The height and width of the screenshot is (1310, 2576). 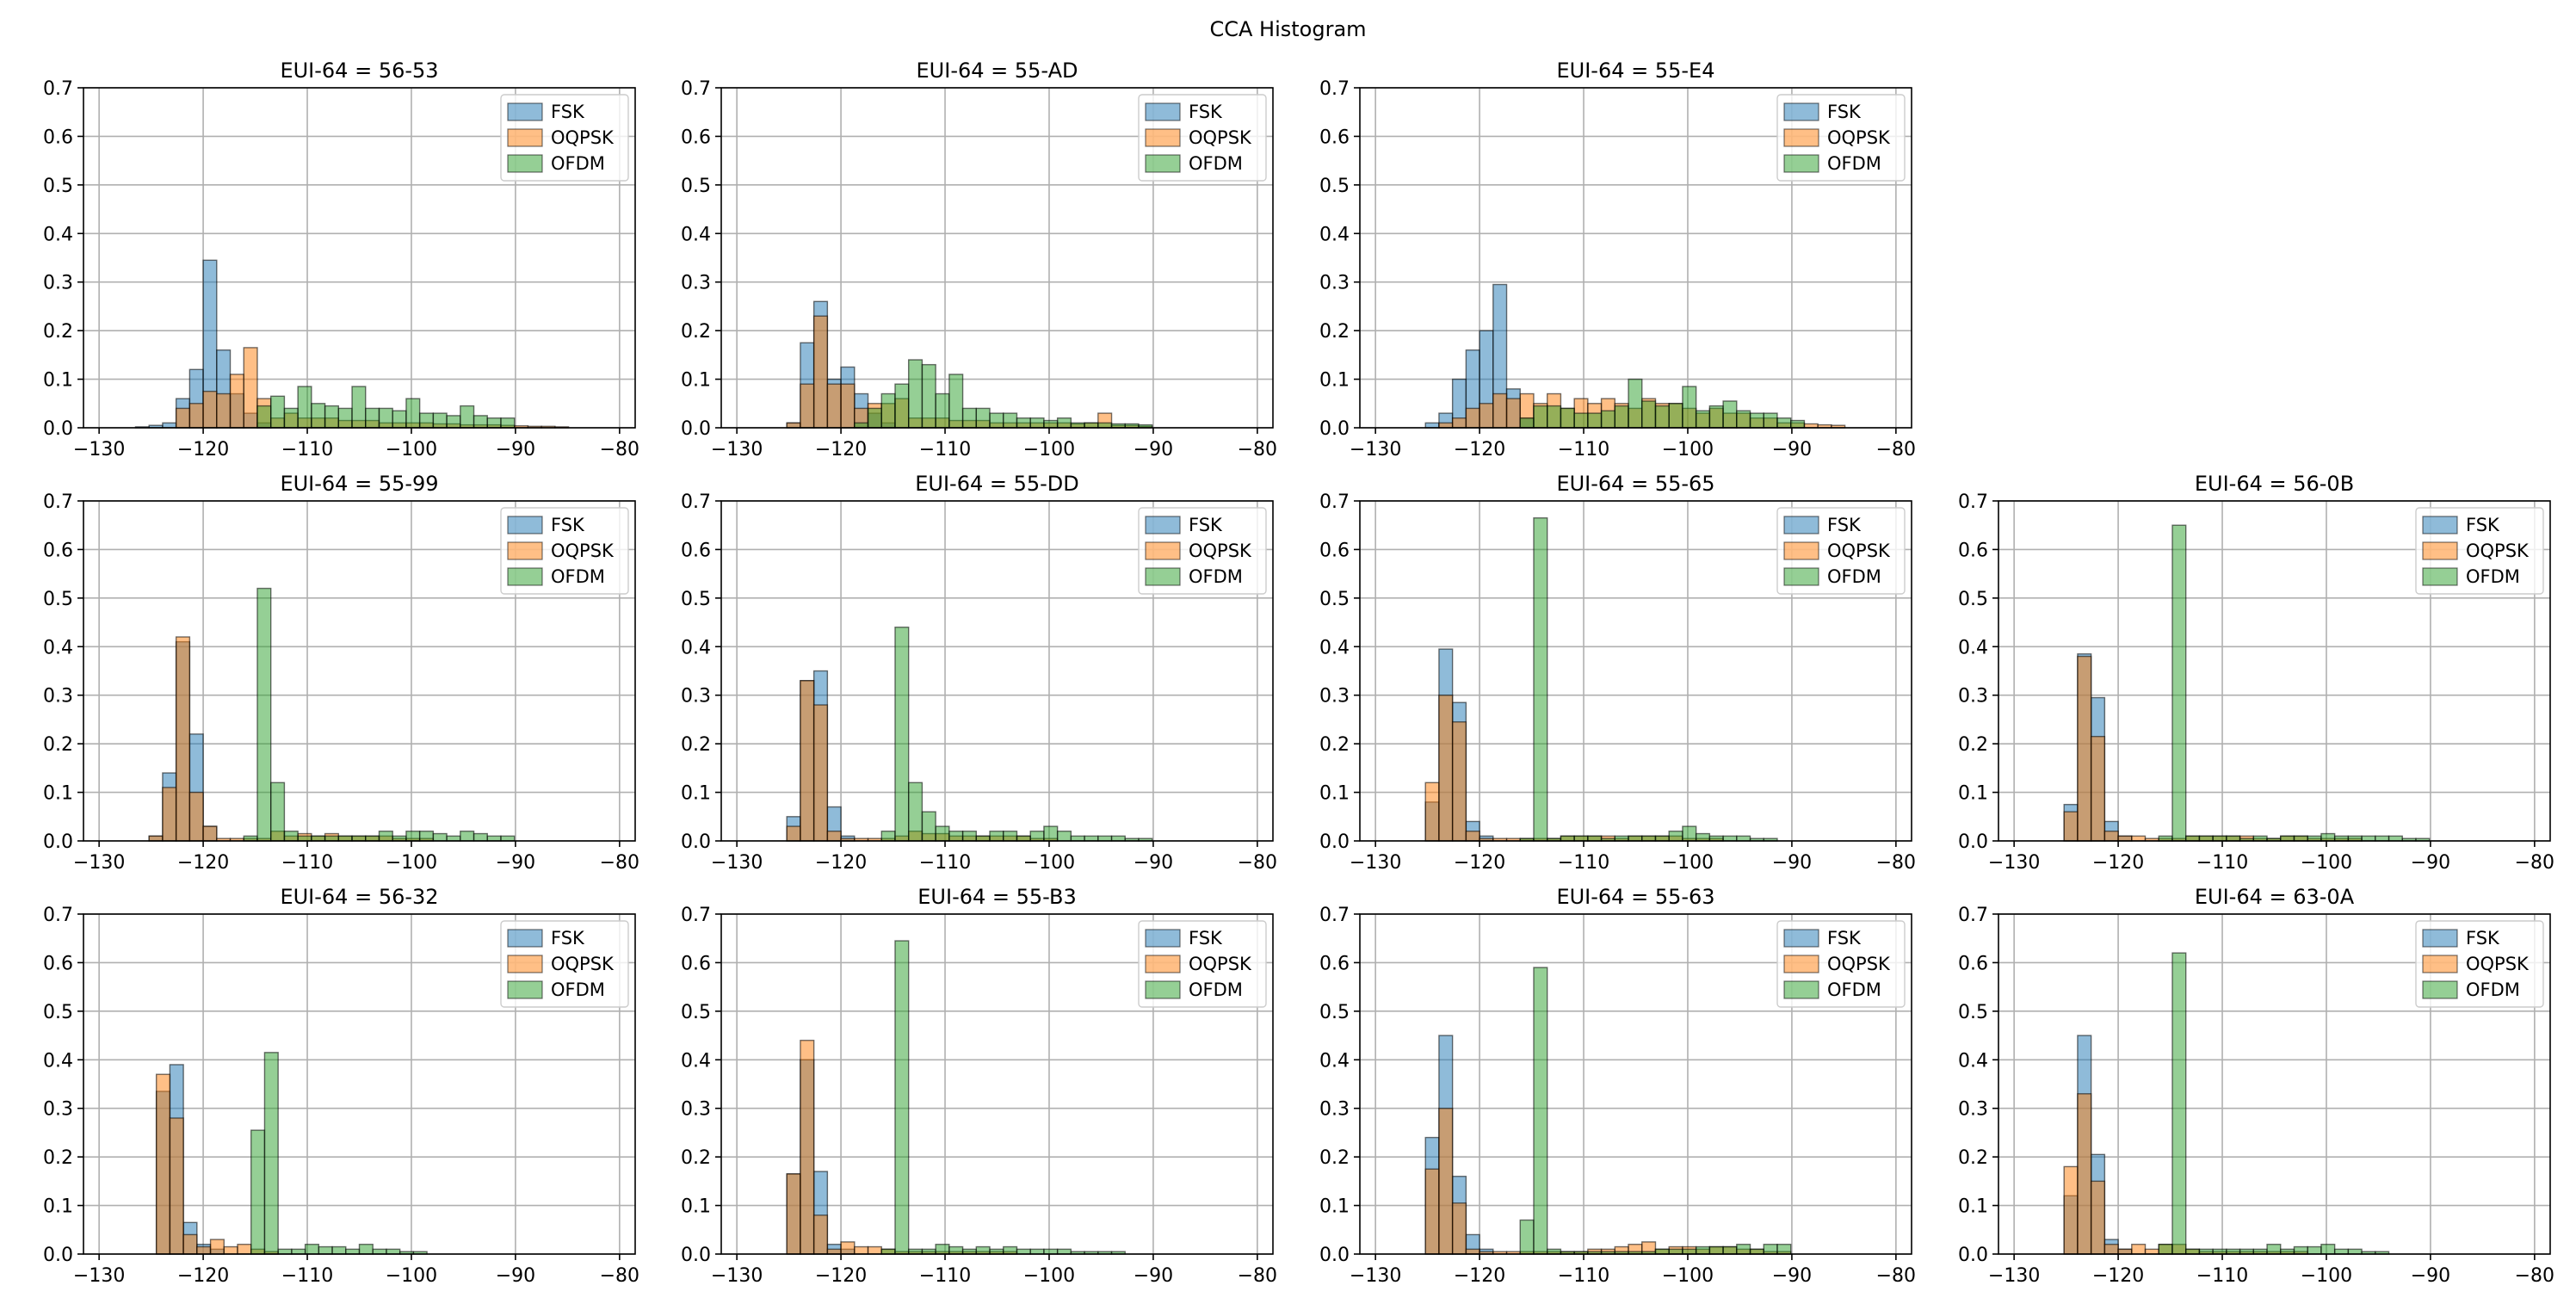 What do you see at coordinates (1973, 963) in the screenshot?
I see `y-tick-label: 0.6` at bounding box center [1973, 963].